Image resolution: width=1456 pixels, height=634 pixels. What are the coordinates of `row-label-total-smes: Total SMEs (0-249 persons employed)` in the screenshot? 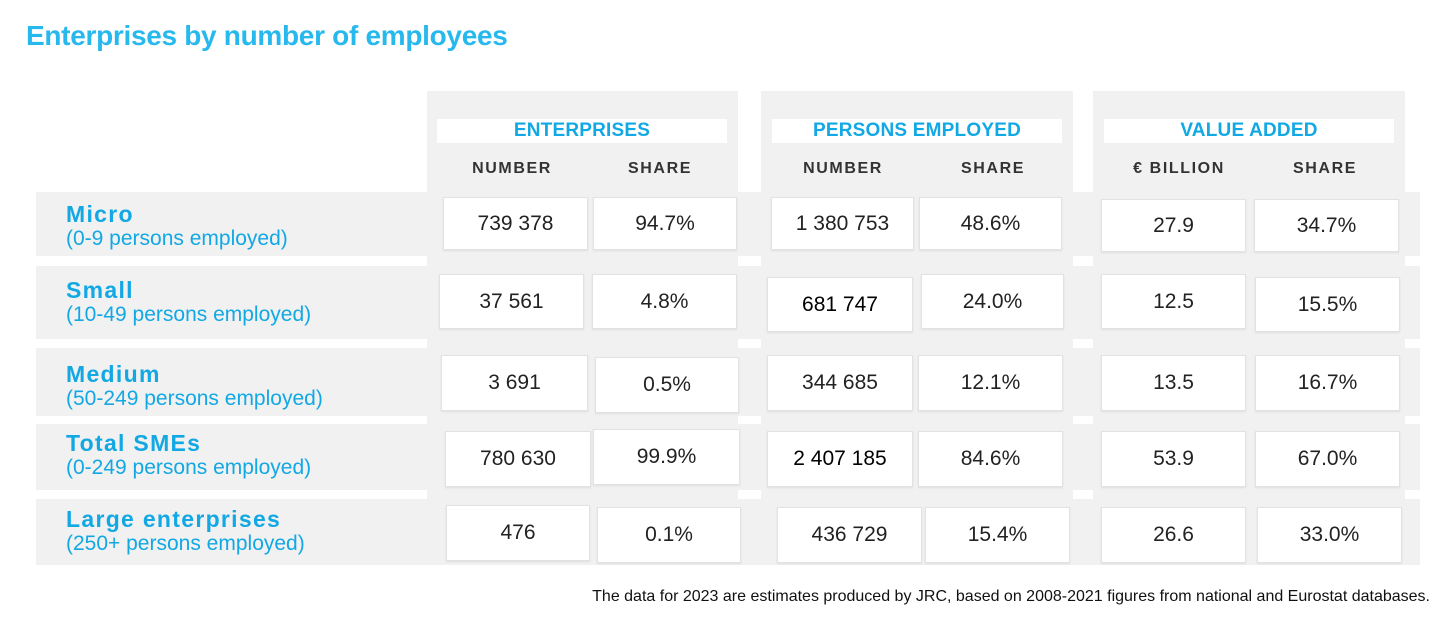 It's located at (188, 455).